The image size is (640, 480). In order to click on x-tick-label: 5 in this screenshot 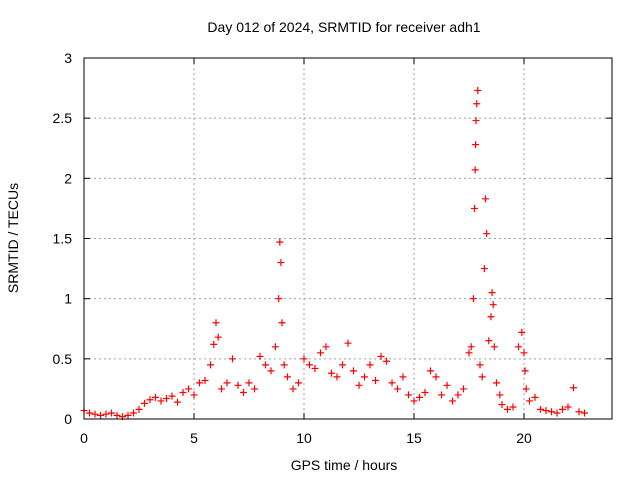, I will do `click(194, 438)`.